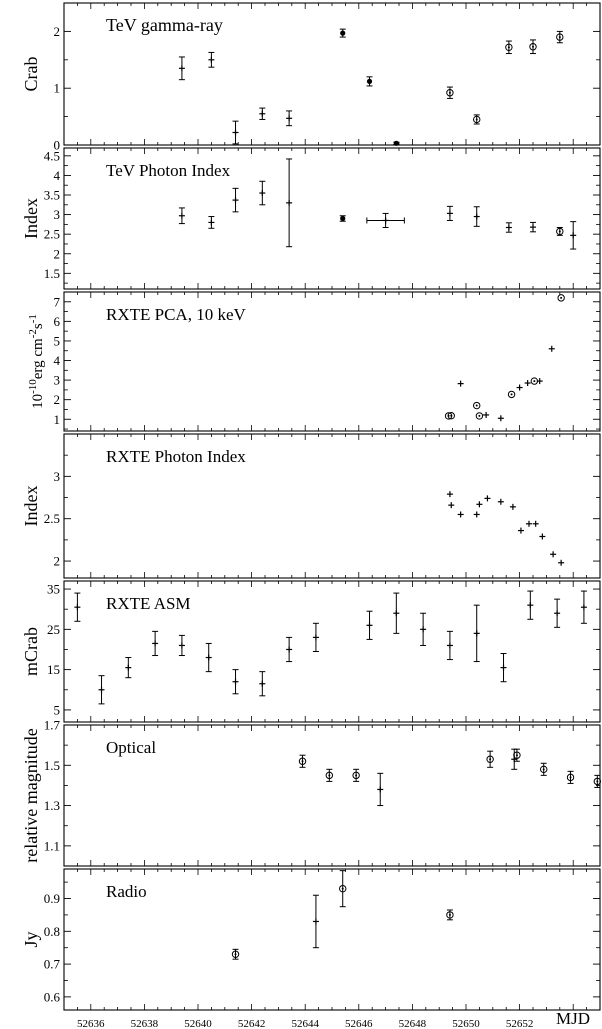  What do you see at coordinates (176, 456) in the screenshot?
I see `panel-title: RXTE Photon Index` at bounding box center [176, 456].